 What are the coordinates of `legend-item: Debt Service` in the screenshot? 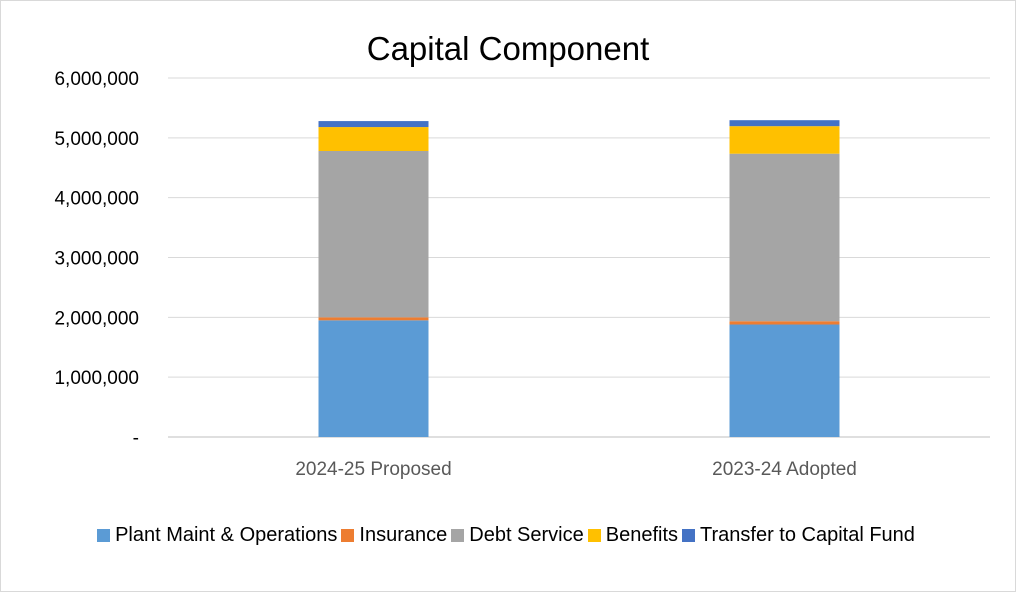 It's located at (517, 535).